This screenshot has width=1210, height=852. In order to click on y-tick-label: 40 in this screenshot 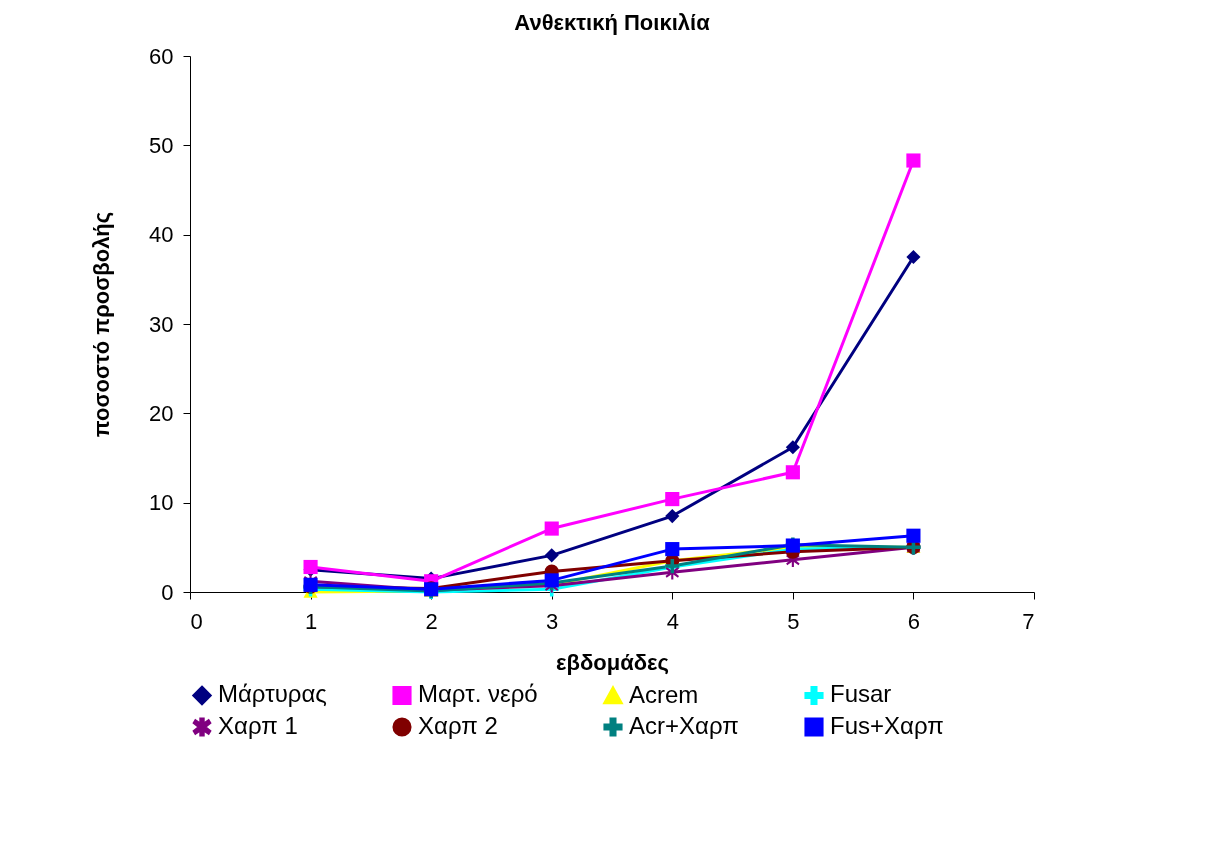, I will do `click(161, 235)`.